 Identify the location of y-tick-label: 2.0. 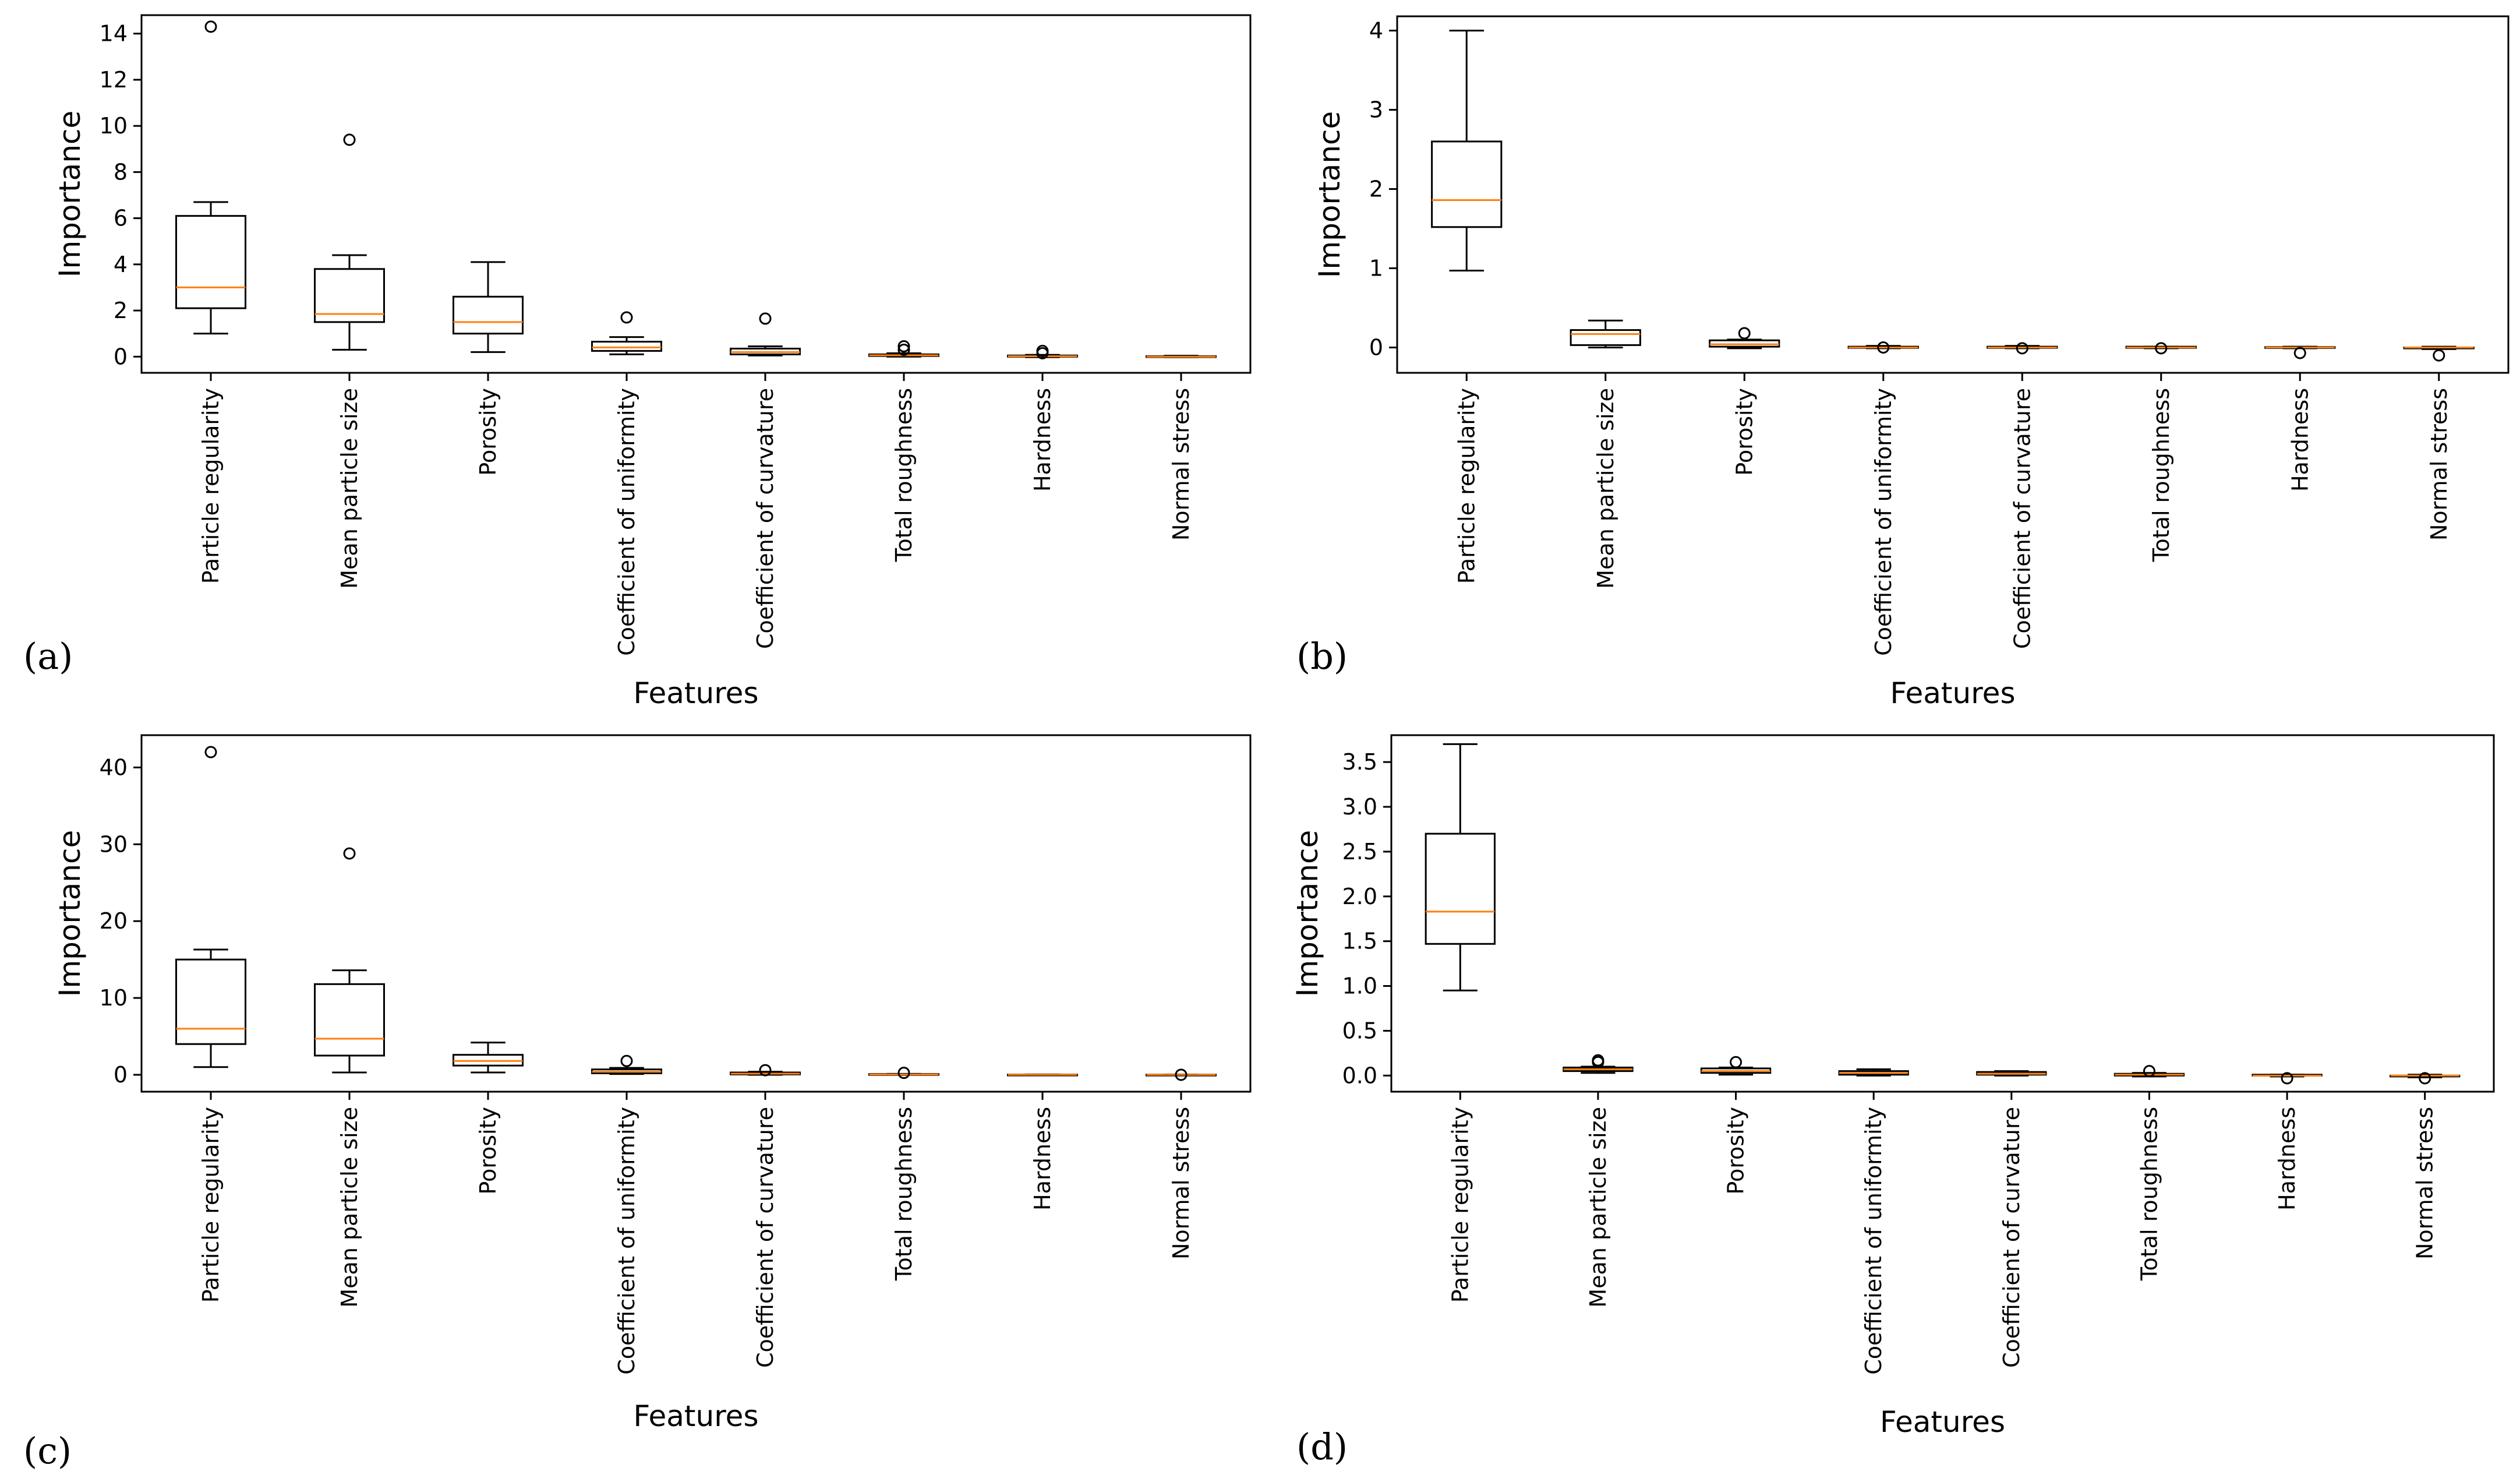
(1359, 896).